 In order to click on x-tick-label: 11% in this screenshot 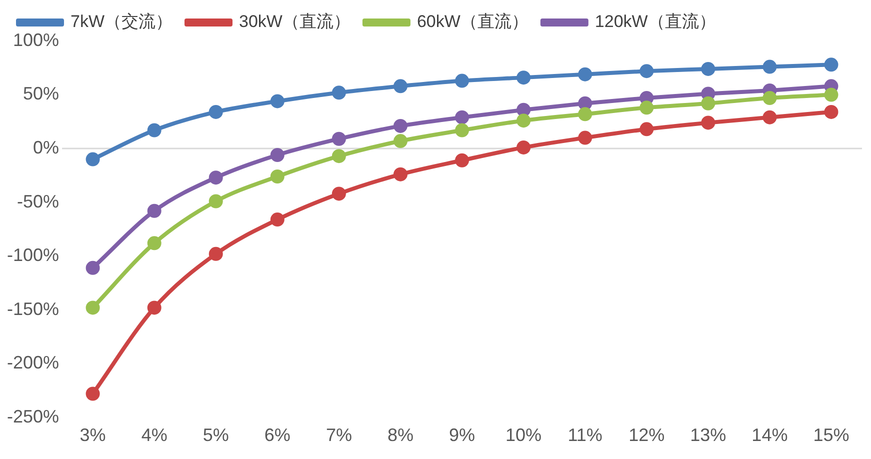, I will do `click(585, 435)`.